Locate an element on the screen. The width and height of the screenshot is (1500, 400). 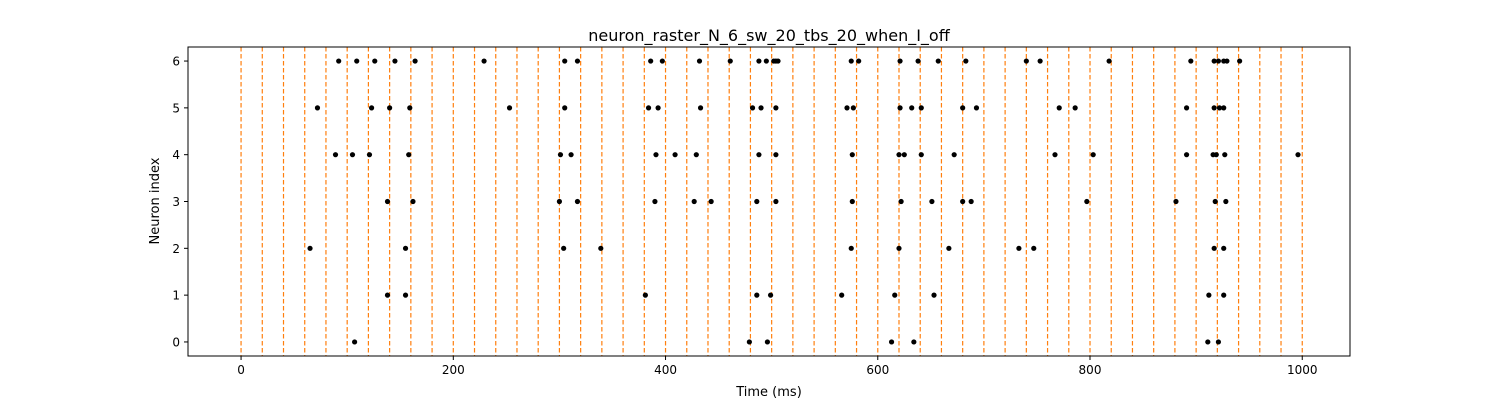
x-axis-label: Time (ms) is located at coordinates (768, 392).